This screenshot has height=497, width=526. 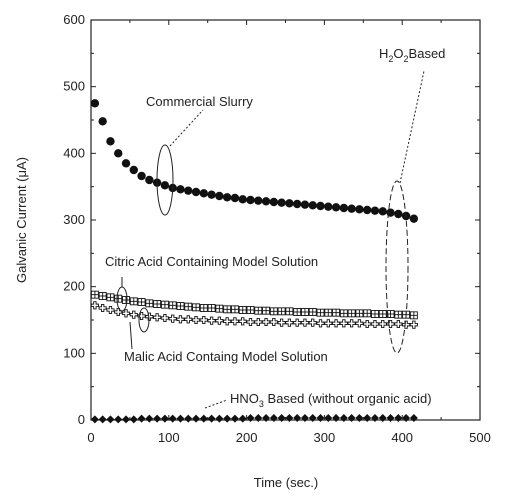 What do you see at coordinates (21, 220) in the screenshot?
I see `y-axis-label: Galvanic Current (μA)` at bounding box center [21, 220].